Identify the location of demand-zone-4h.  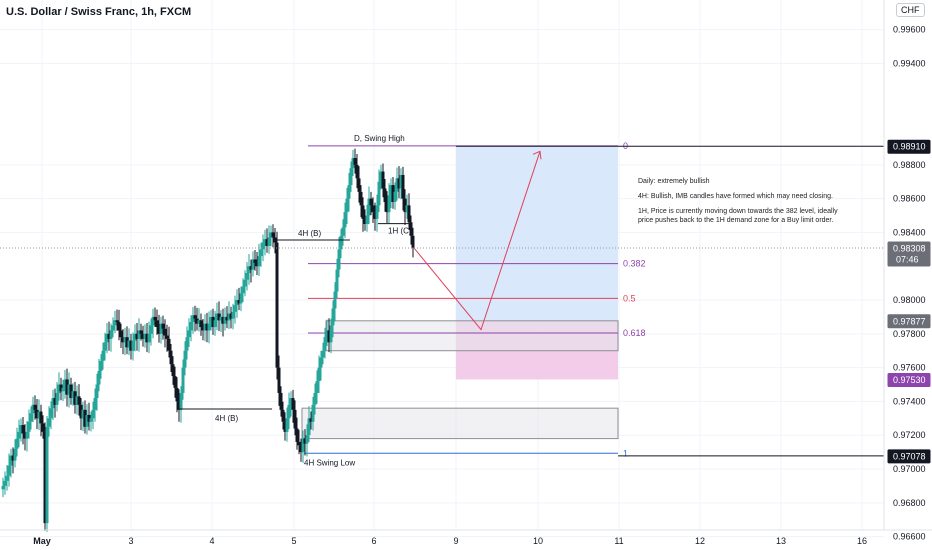
(460, 423).